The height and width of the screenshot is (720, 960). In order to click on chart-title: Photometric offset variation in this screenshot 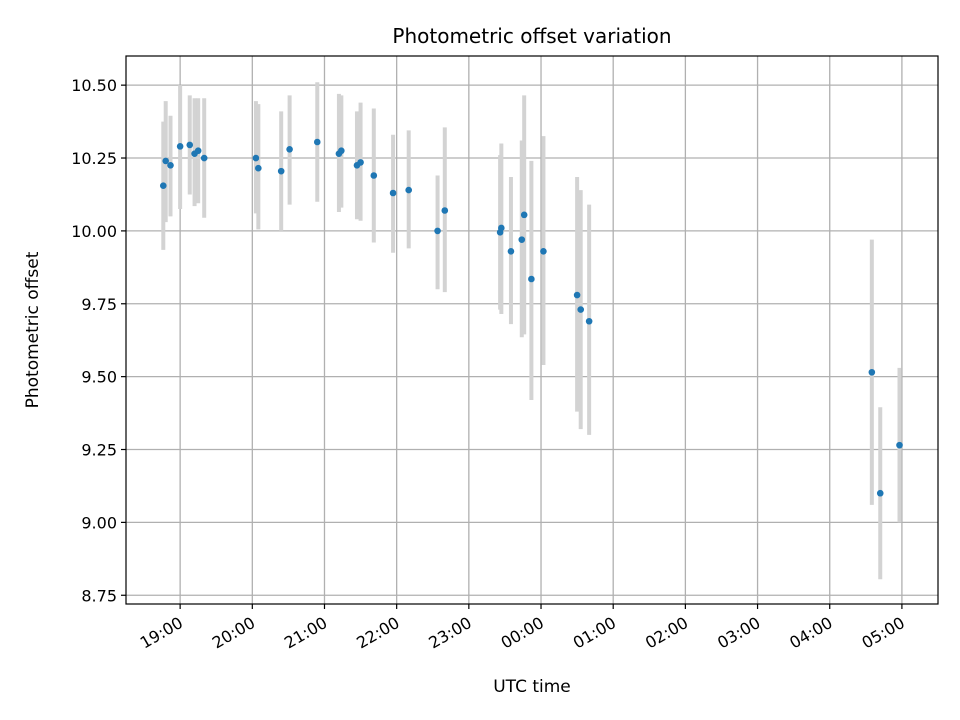, I will do `click(531, 36)`.